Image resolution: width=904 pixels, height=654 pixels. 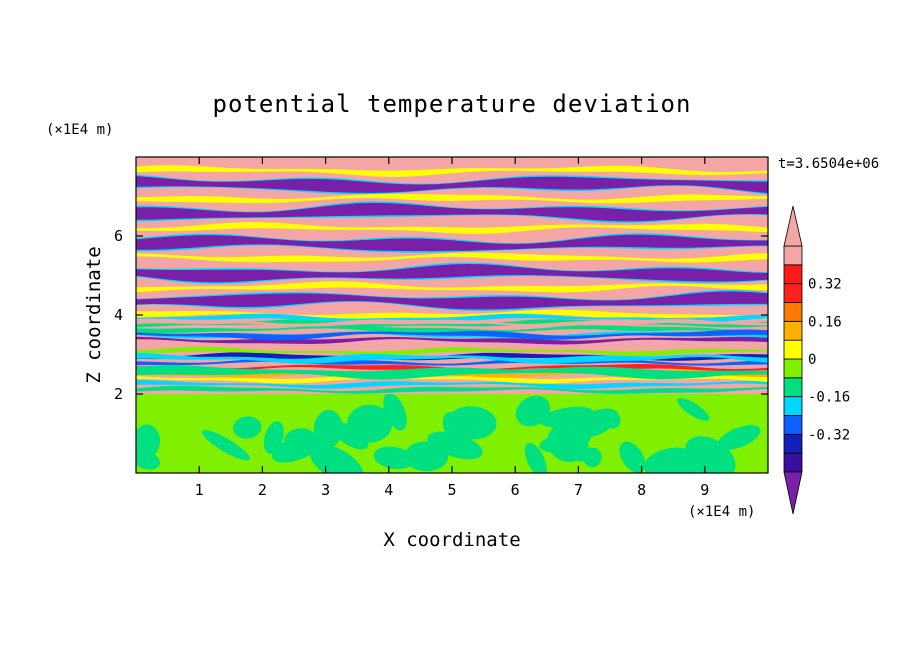 What do you see at coordinates (118, 315) in the screenshot?
I see `y-tick-label: 4` at bounding box center [118, 315].